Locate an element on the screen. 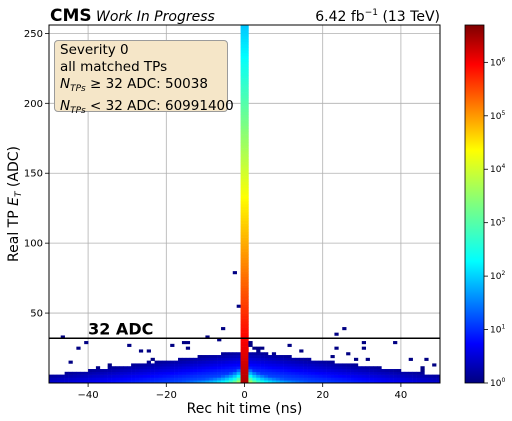  colorbar-tick-label: 10⁵ is located at coordinates (497, 116).